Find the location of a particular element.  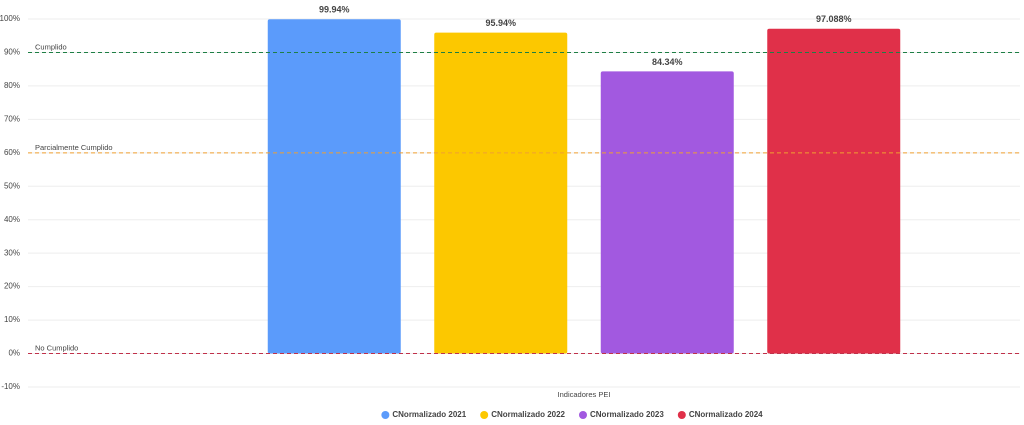

value-label: 97.088% is located at coordinates (834, 19).